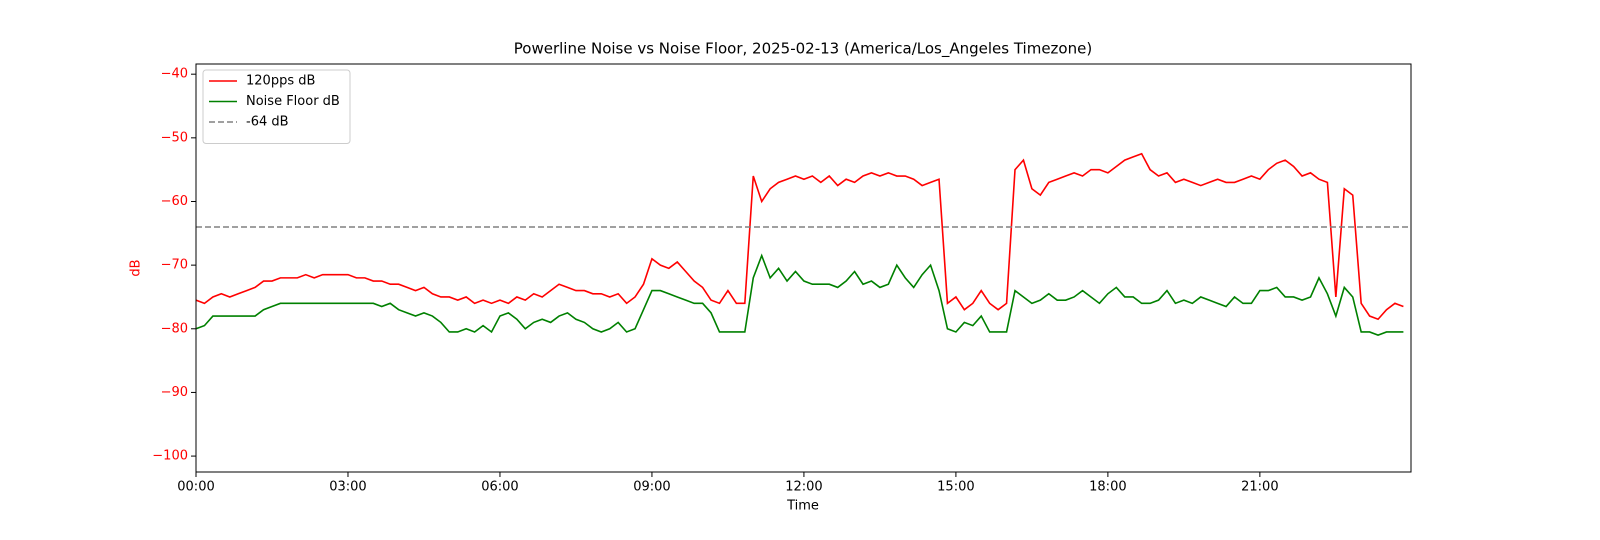 This screenshot has height=540, width=1600. Describe the element at coordinates (174, 74) in the screenshot. I see `y-tick-label: −40` at that location.